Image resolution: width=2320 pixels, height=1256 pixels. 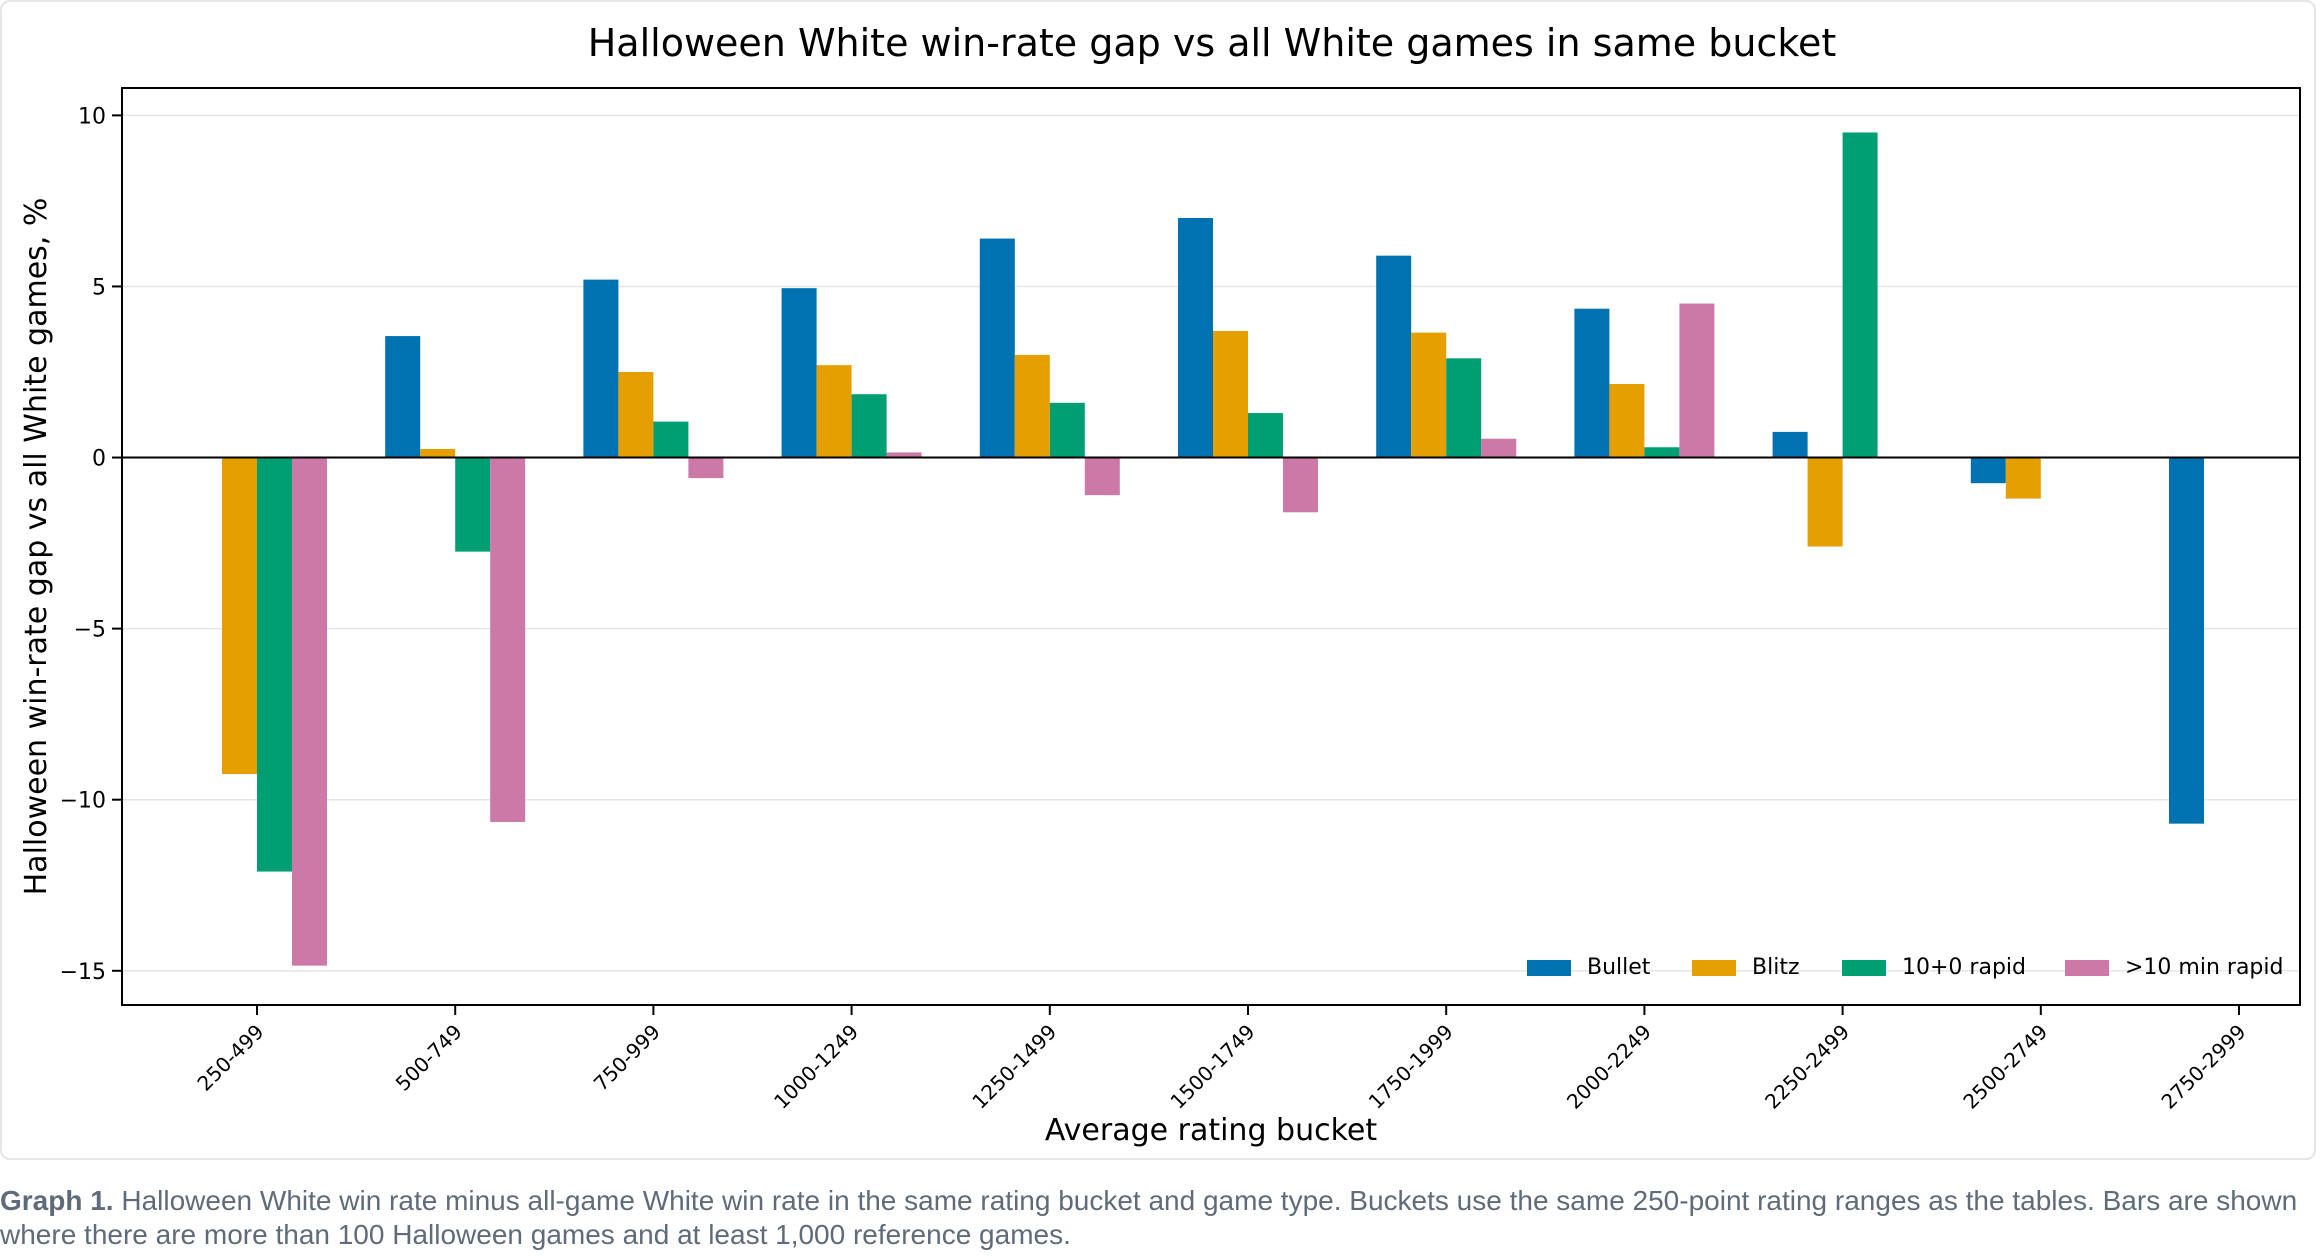 I want to click on y-tick-label: 10, so click(x=92, y=116).